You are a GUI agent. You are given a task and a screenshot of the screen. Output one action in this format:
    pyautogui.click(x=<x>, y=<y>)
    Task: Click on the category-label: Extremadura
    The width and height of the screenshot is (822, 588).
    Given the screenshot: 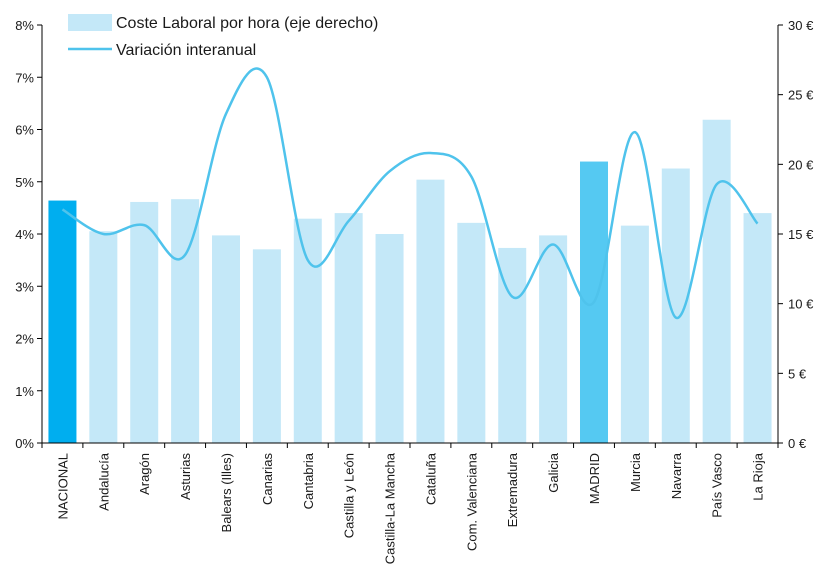 What is the action you would take?
    pyautogui.click(x=512, y=489)
    